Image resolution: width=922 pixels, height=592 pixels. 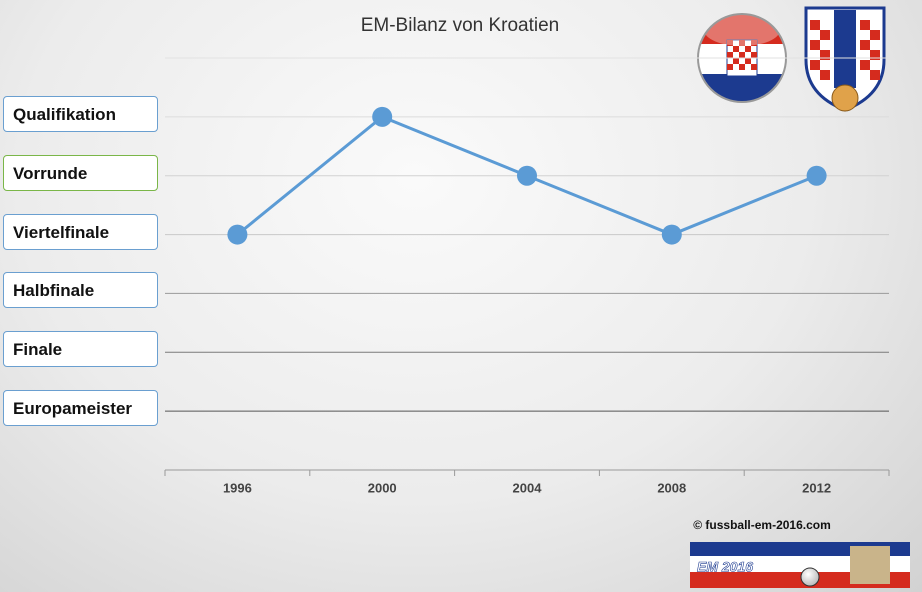 I want to click on logo-text: EM 2016, so click(x=725, y=567).